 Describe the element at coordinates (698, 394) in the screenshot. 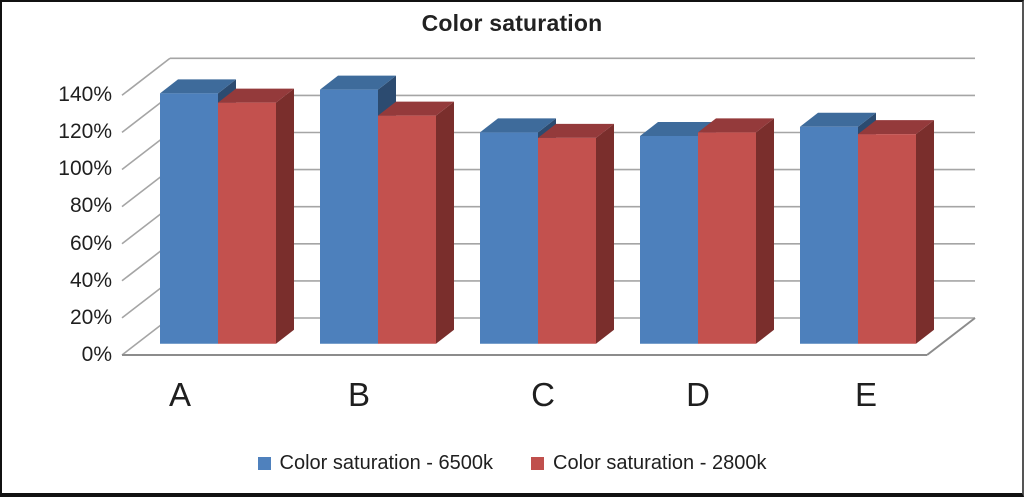

I see `x-axis-category-label: D` at that location.